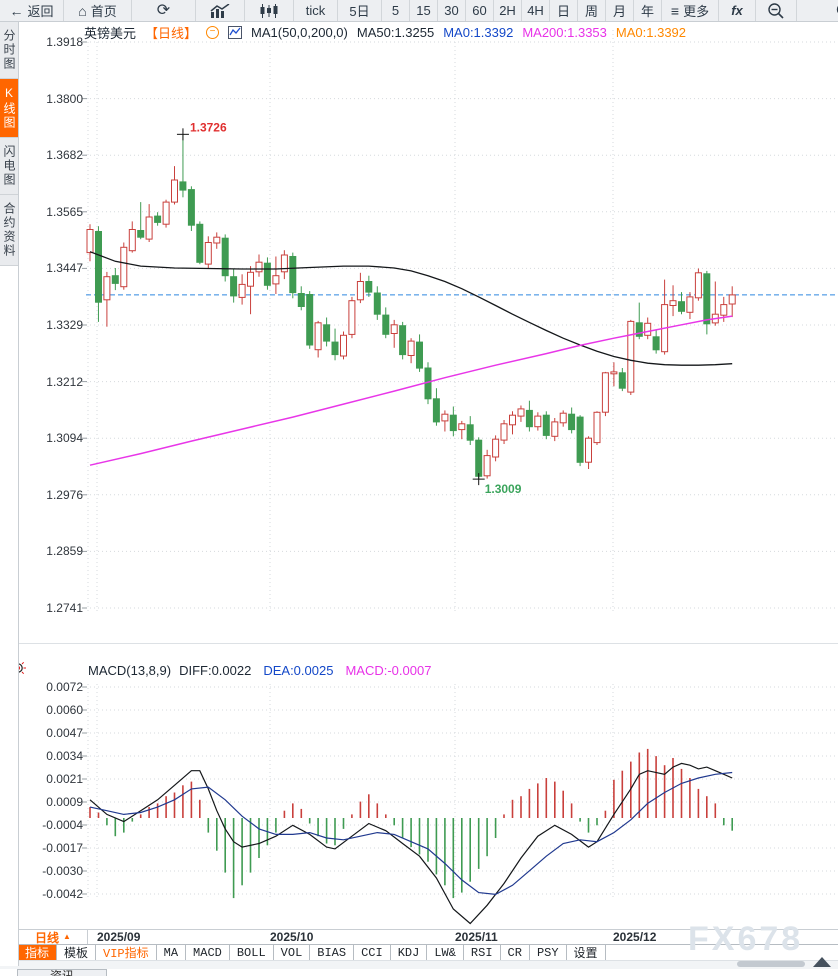 The image size is (838, 976). What do you see at coordinates (548, 952) in the screenshot?
I see `tab-psy: PSY` at bounding box center [548, 952].